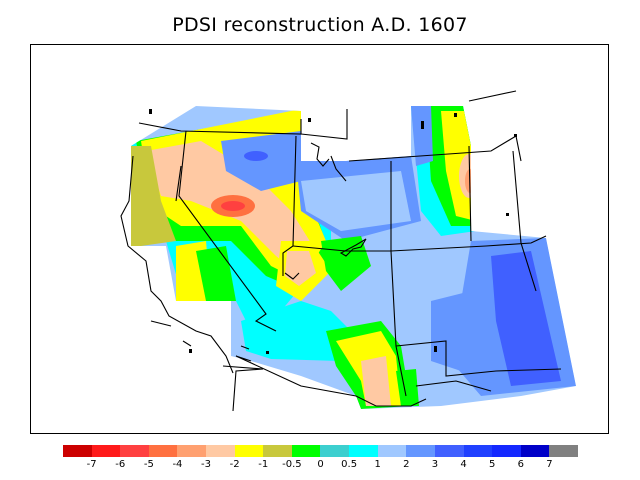  What do you see at coordinates (406, 464) in the screenshot?
I see `legend-label: 2` at bounding box center [406, 464].